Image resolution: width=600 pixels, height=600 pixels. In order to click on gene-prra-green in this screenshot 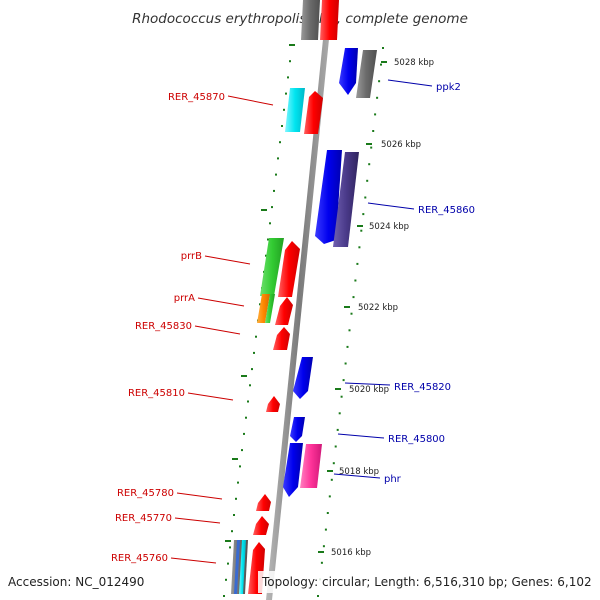, I will do `click(270, 308)`.